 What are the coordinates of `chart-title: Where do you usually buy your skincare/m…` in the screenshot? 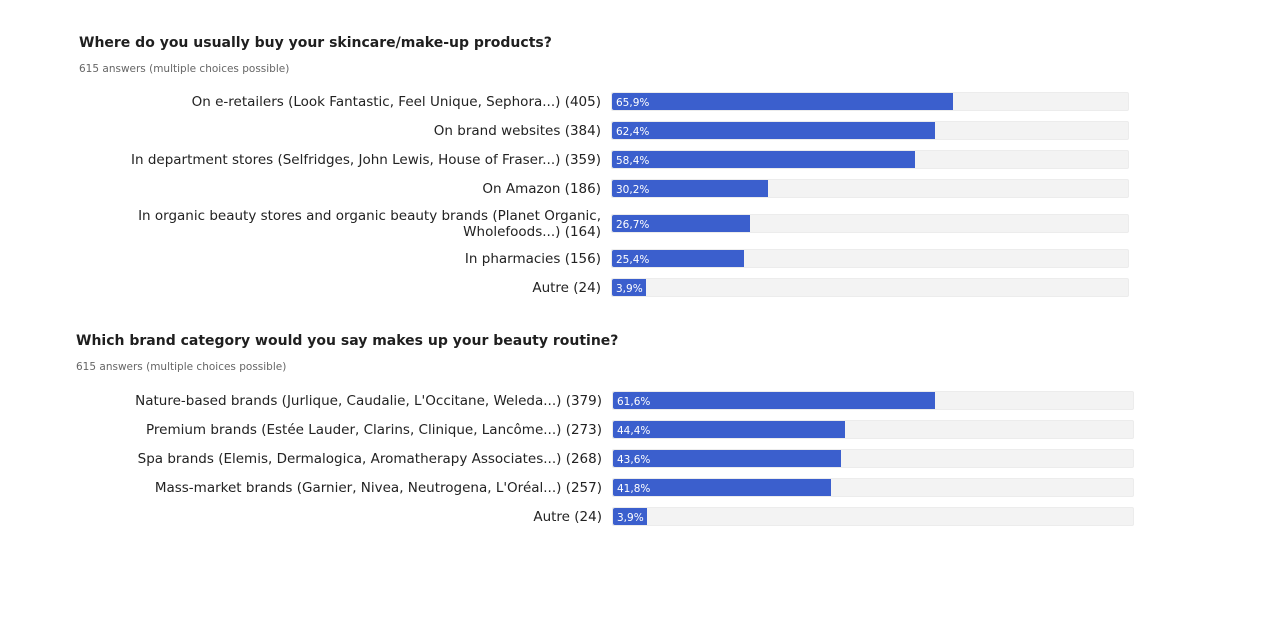 It's located at (315, 43).